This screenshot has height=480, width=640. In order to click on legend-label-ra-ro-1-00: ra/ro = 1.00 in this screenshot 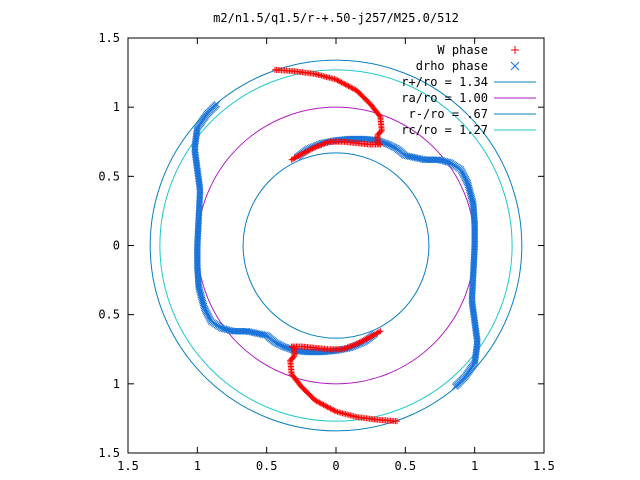, I will do `click(444, 98)`.